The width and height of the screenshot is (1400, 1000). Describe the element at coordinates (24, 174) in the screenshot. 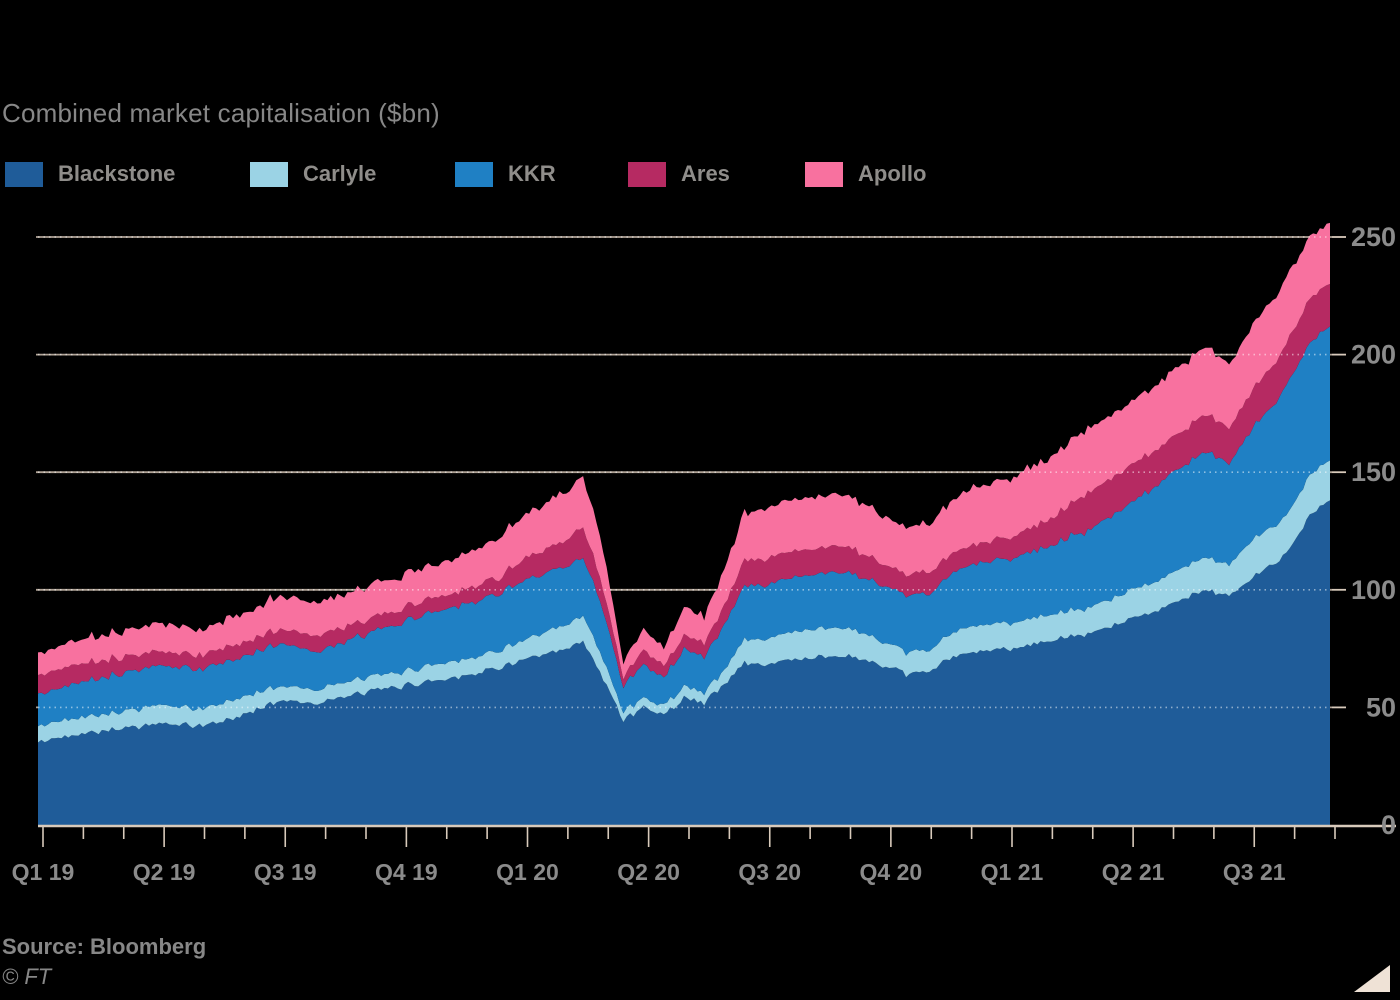

I see `legend-swatch-blackstone` at that location.